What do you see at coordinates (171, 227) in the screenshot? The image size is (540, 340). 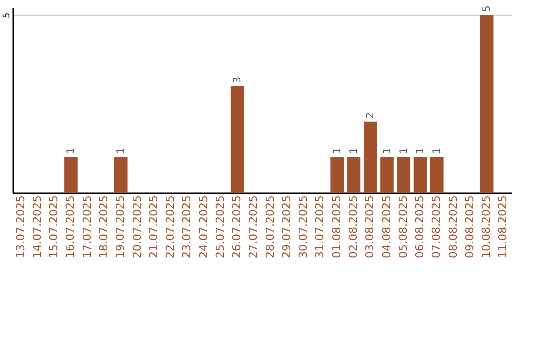 I see `x-tick-label: 22.07.2025` at bounding box center [171, 227].